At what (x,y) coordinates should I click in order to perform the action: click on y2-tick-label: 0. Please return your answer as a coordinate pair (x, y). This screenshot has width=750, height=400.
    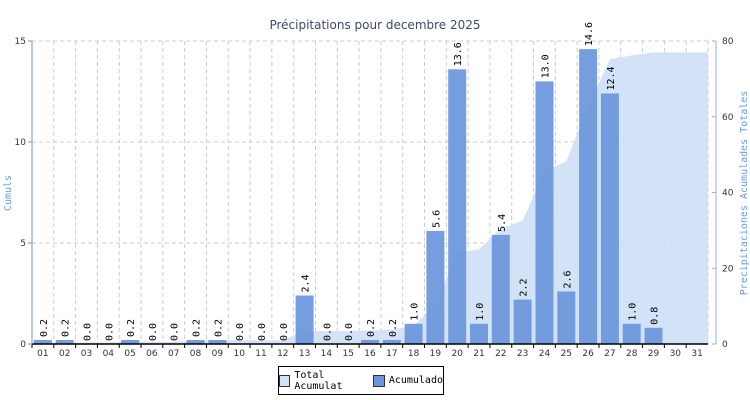
    Looking at the image, I should click on (725, 345).